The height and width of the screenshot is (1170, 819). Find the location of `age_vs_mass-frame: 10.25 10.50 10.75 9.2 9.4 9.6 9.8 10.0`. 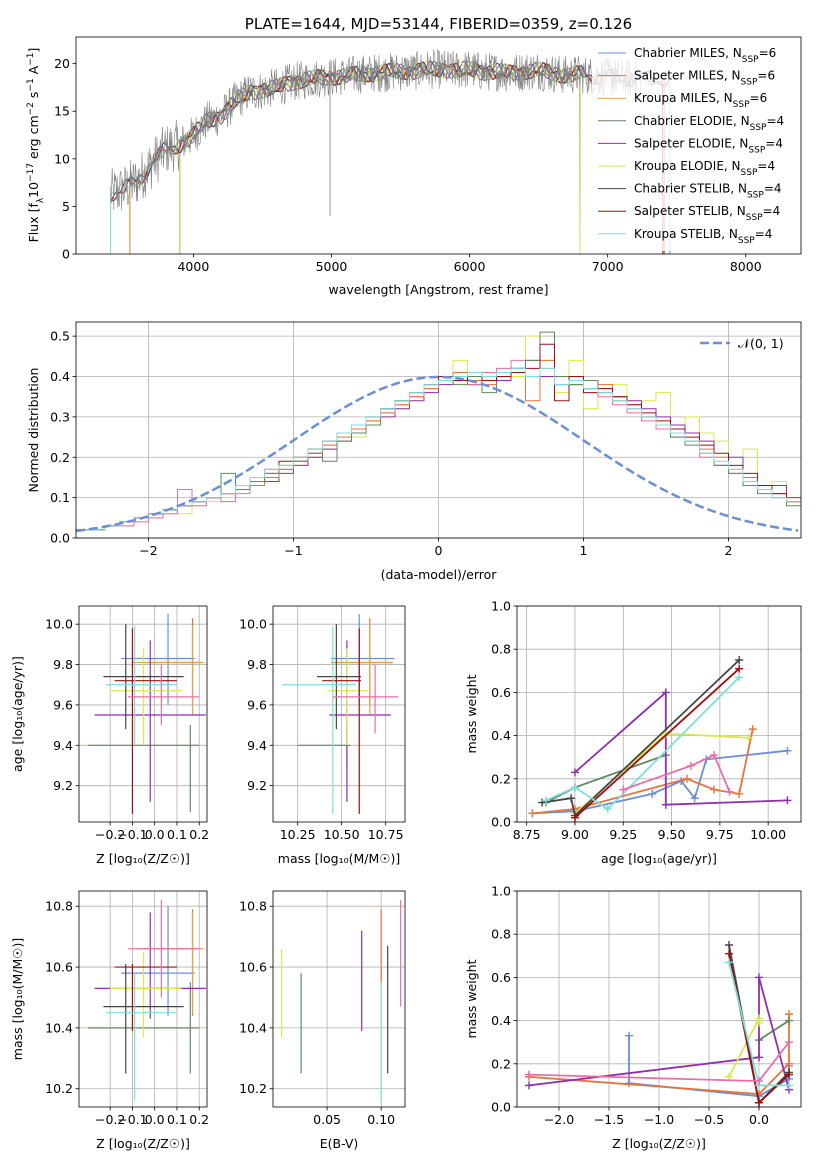

age_vs_mass-frame: 10.25 10.50 10.75 9.2 9.4 9.6 9.8 10.0 is located at coordinates (322, 723).